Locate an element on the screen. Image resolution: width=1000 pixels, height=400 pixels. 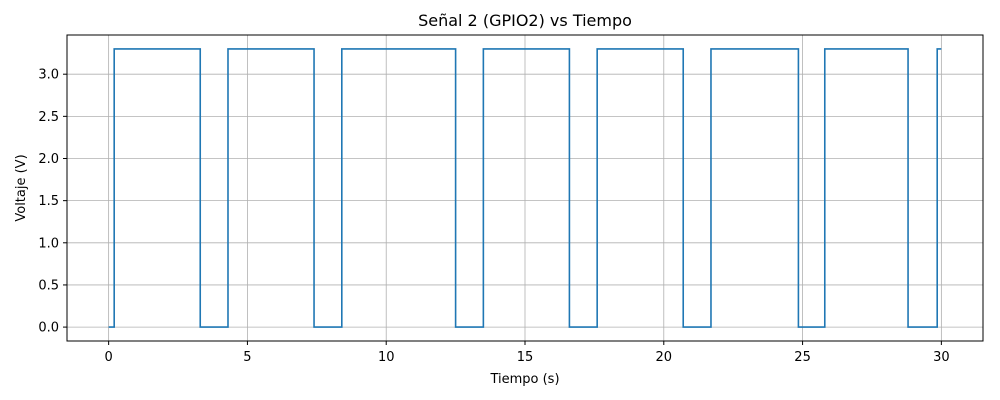
y-tick-label: 1.5 is located at coordinates (48, 201).